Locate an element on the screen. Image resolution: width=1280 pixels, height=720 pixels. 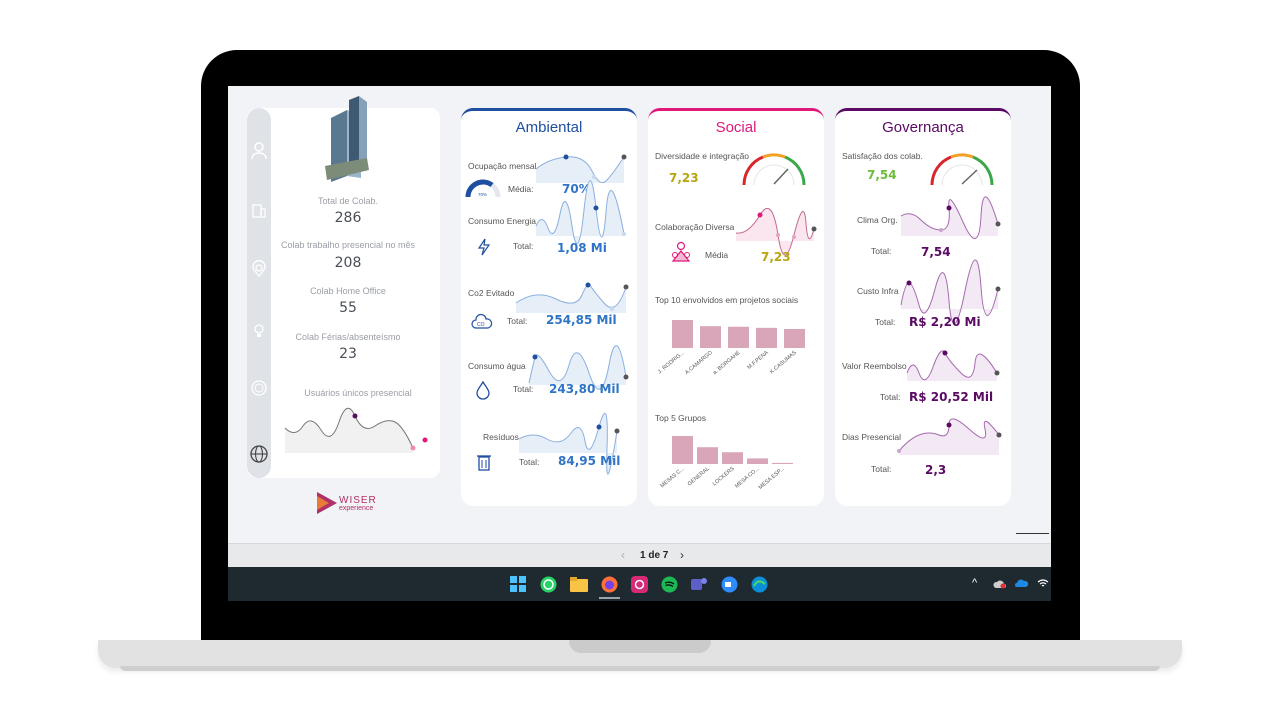
stat-label-ferias: Colab Férias/absenteísmo is located at coordinates (348, 337).